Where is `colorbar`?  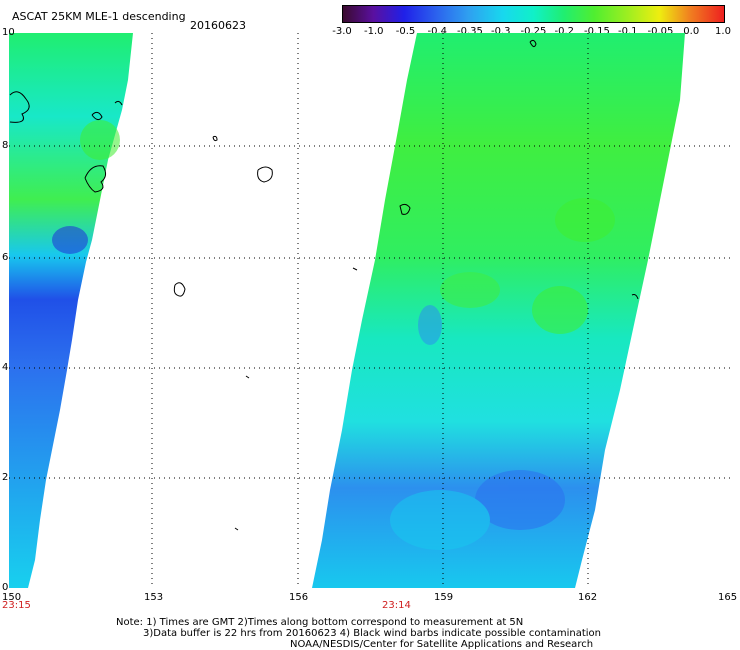 colorbar is located at coordinates (533, 14).